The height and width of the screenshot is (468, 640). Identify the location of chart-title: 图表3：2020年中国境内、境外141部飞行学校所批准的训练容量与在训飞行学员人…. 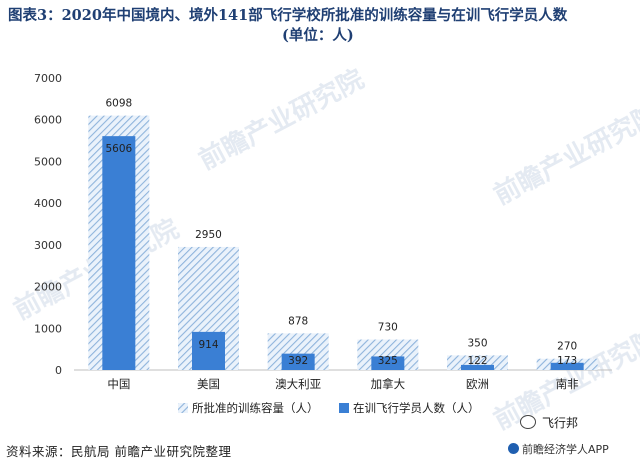
(318, 26).